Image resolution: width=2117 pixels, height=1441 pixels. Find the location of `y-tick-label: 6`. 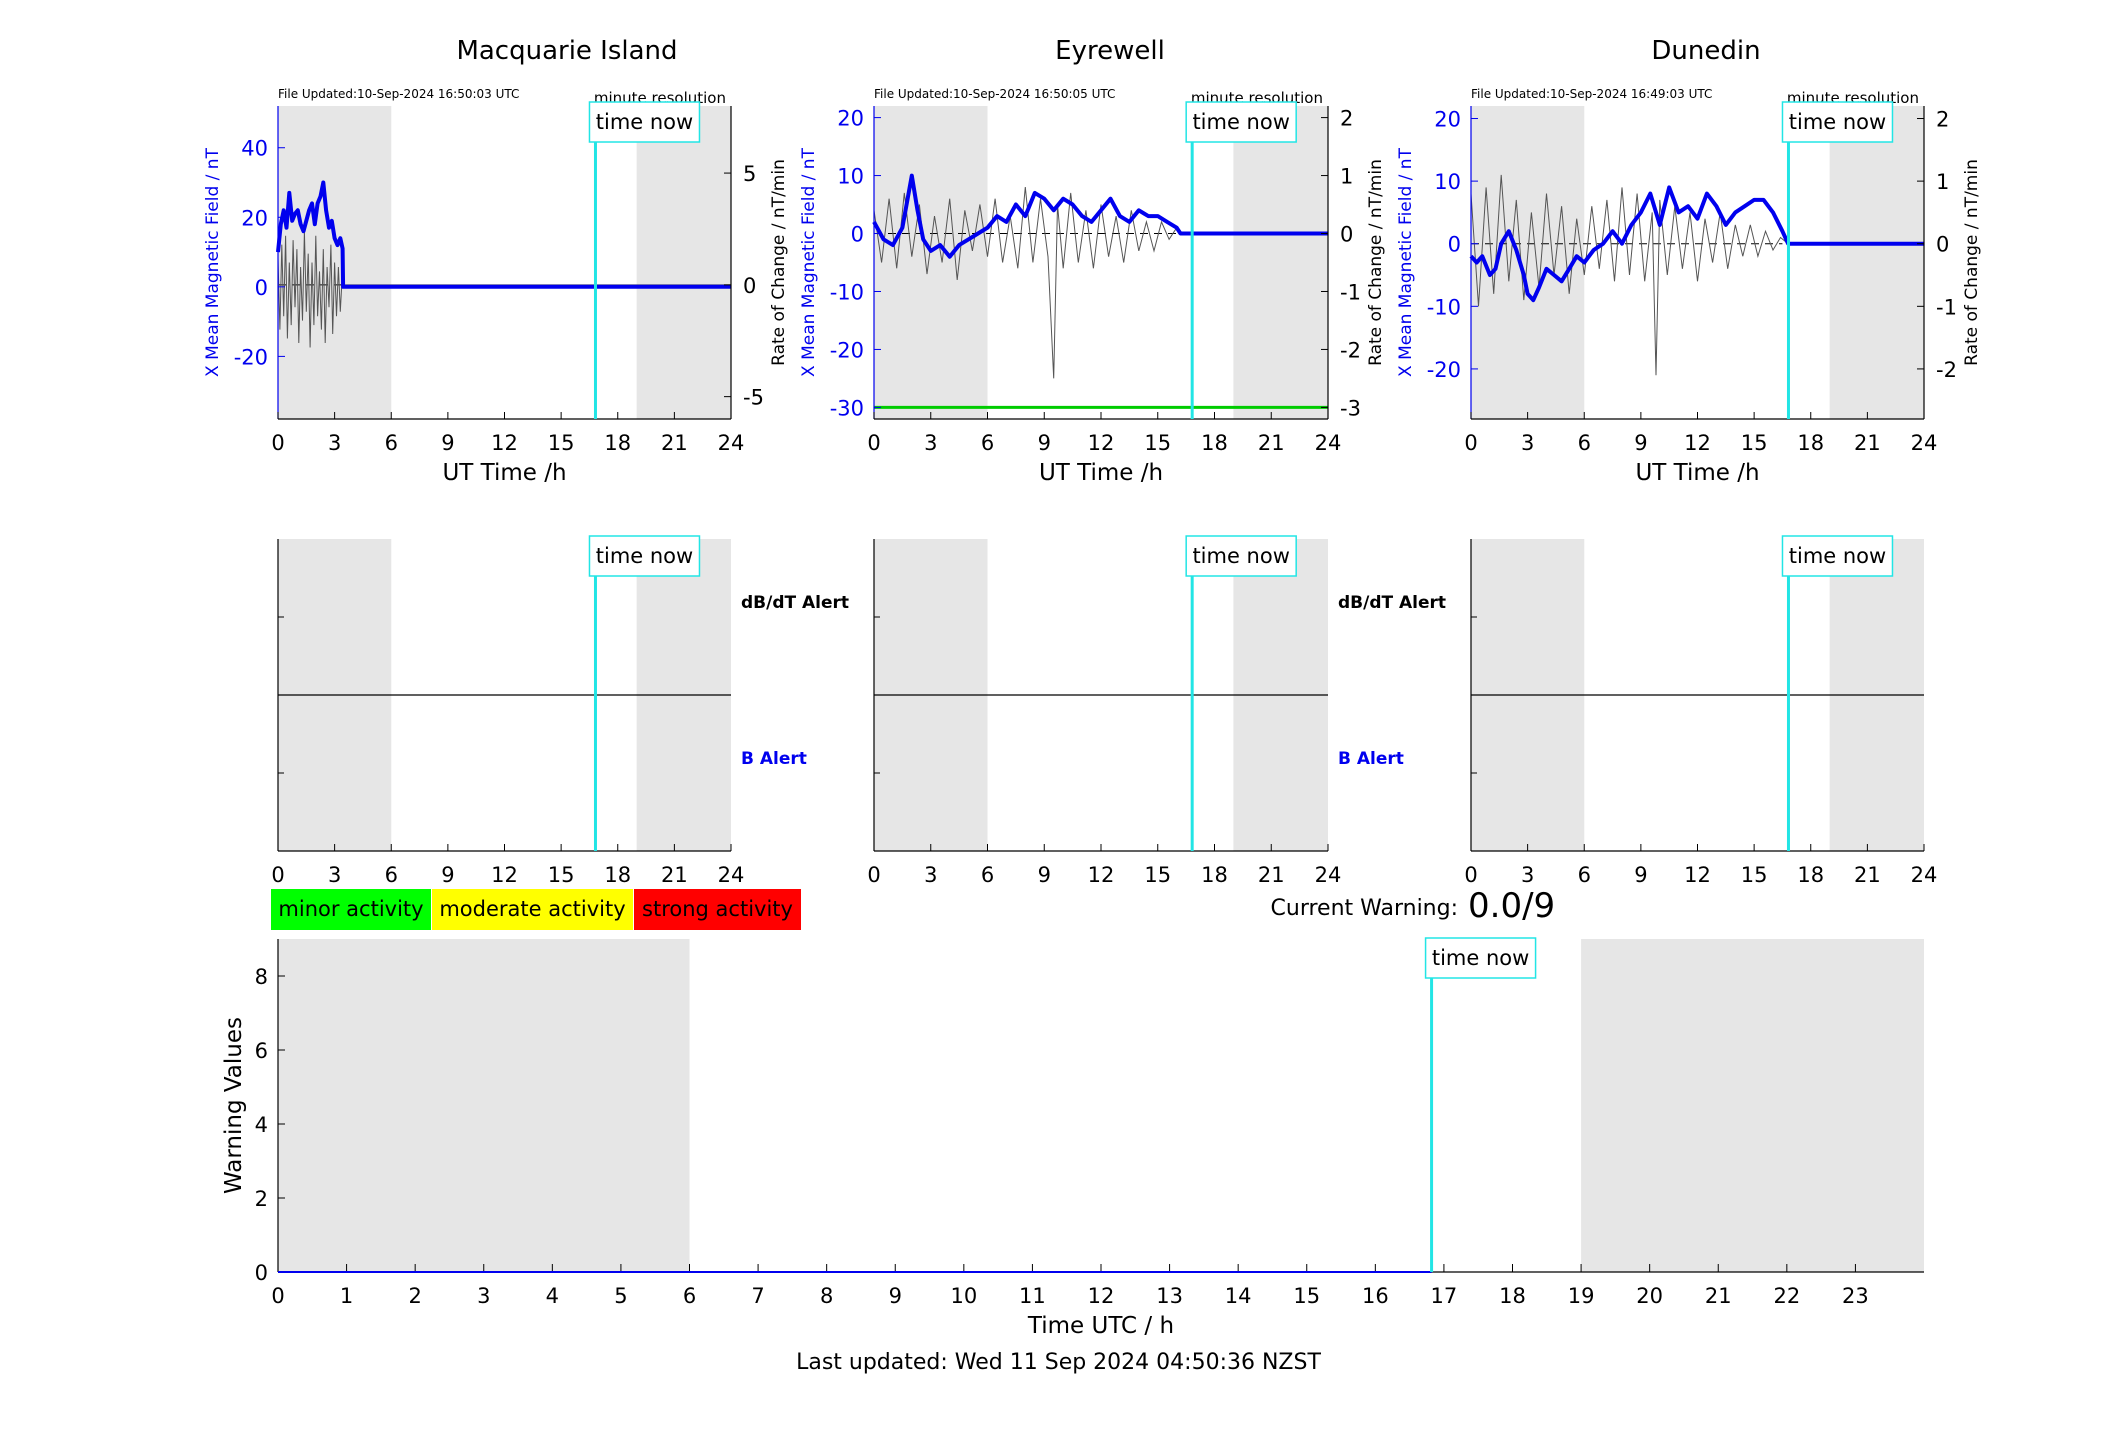

y-tick-label: 6 is located at coordinates (261, 1051).